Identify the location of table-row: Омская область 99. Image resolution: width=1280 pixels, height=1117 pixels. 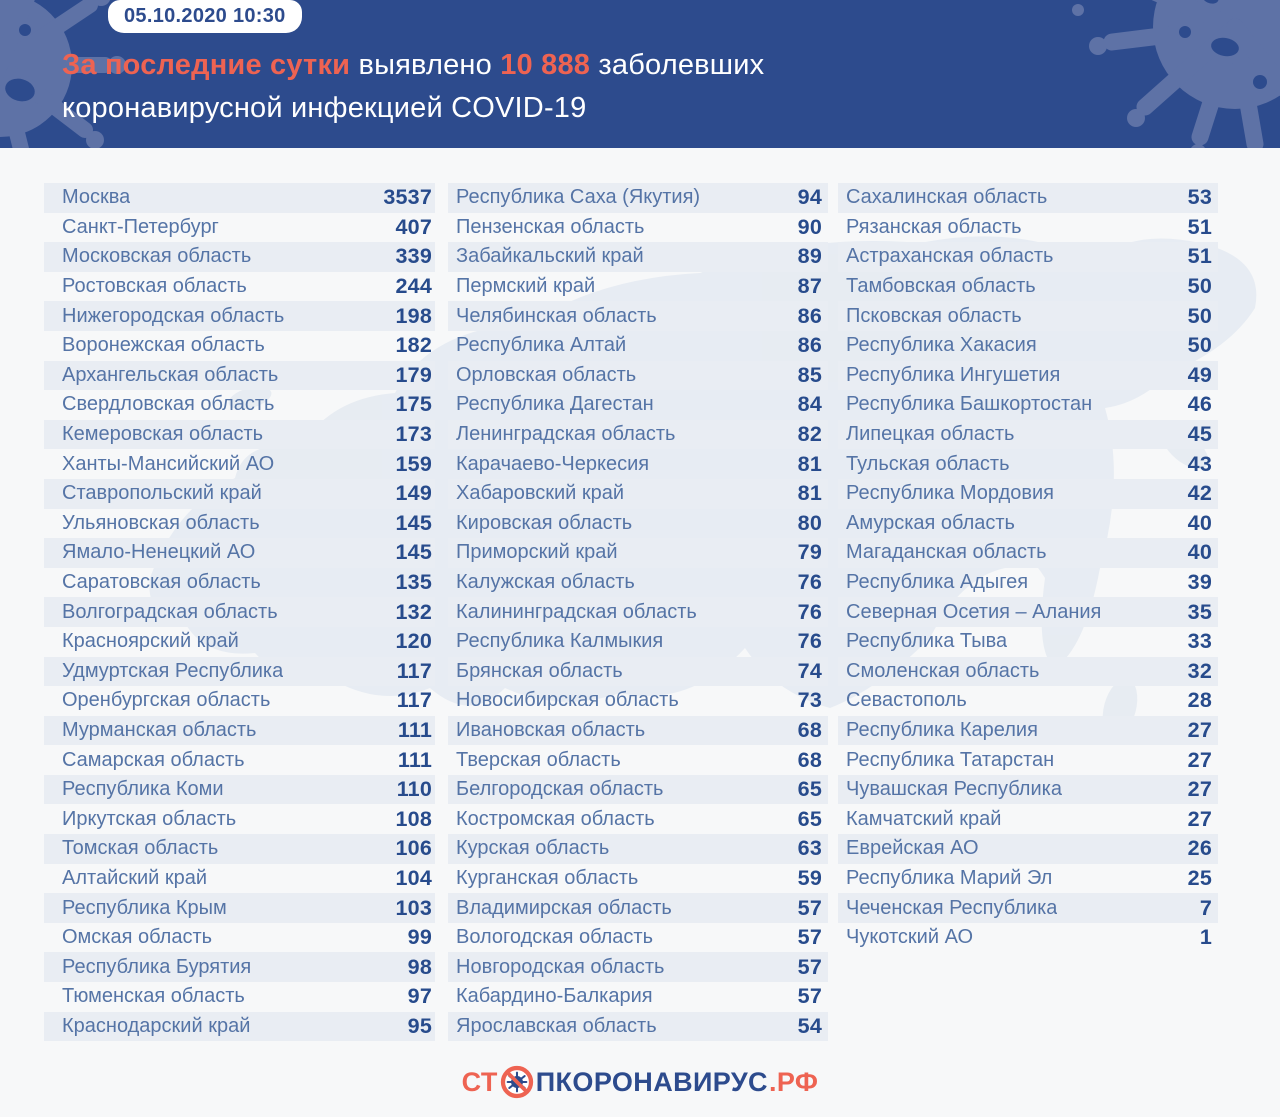
(239, 938).